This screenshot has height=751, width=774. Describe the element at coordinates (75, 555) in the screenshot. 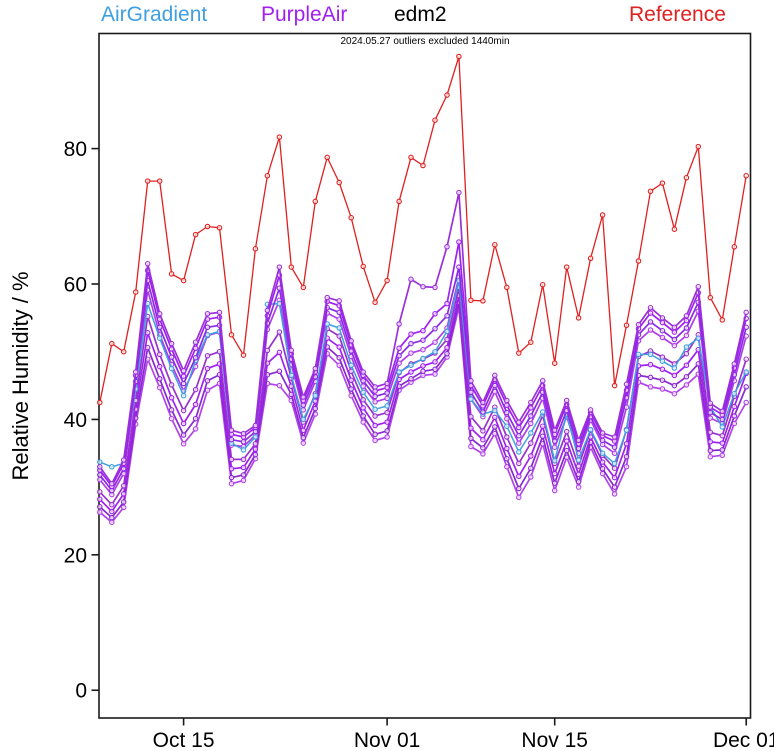

I see `y-tick-label: 20` at that location.